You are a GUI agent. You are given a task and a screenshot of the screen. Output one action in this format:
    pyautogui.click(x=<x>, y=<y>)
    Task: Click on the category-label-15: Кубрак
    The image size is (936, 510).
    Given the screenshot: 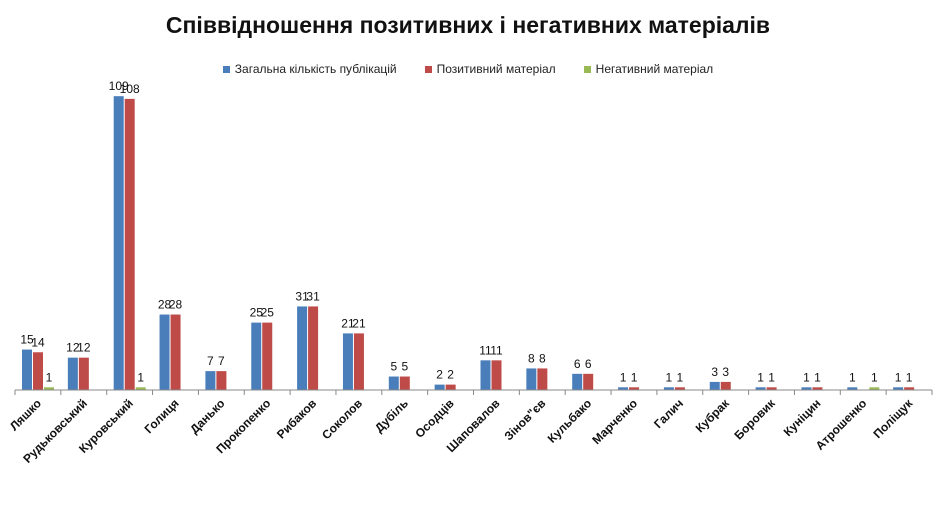 What is the action you would take?
    pyautogui.click(x=713, y=416)
    